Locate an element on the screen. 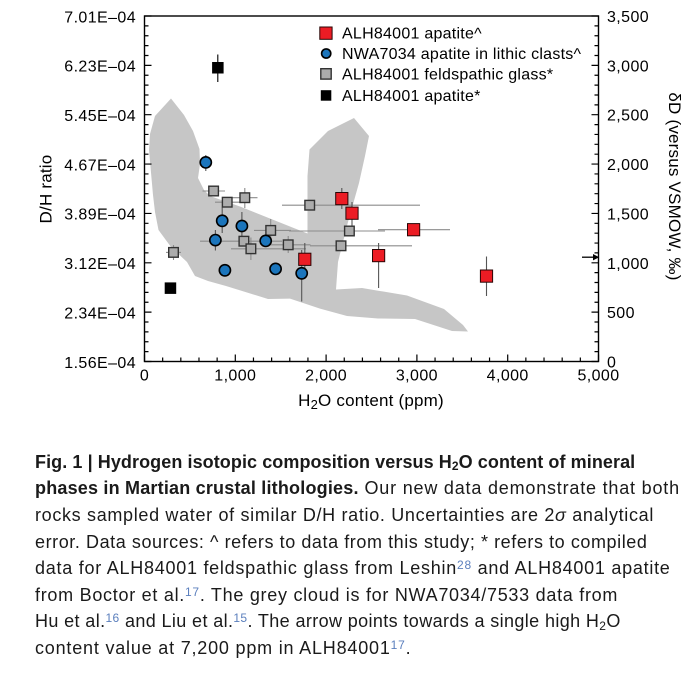 This screenshot has height=681, width=700. svg-text: 3.89E–04 is located at coordinates (100, 215).